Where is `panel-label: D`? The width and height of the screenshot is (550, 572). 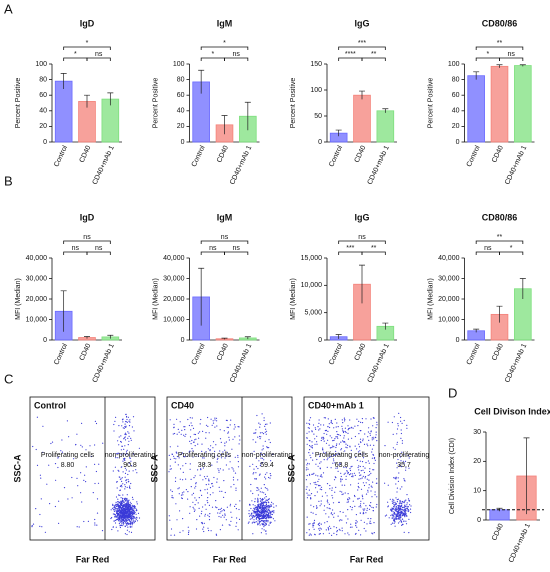 panel-label: D is located at coordinates (452, 392).